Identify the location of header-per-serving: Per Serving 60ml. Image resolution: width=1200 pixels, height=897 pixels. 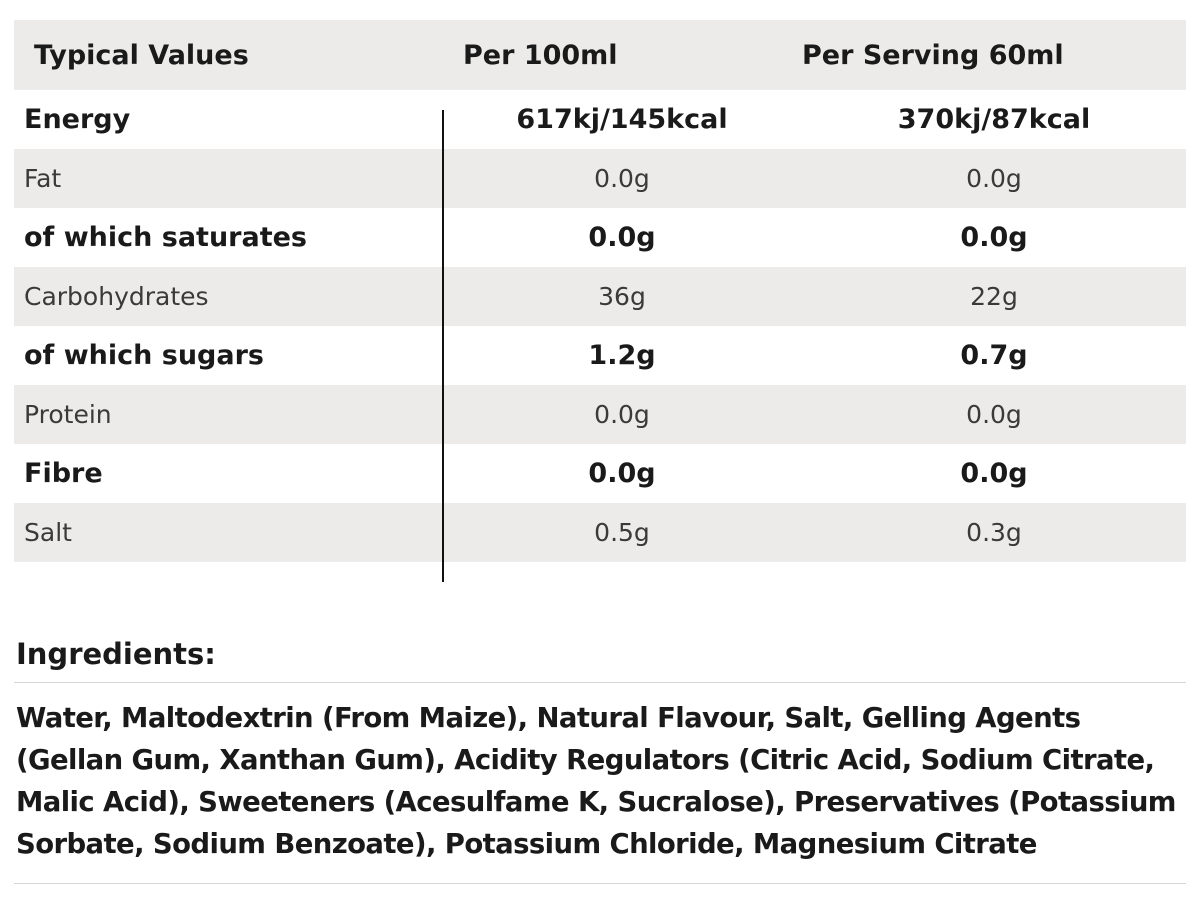
(933, 55).